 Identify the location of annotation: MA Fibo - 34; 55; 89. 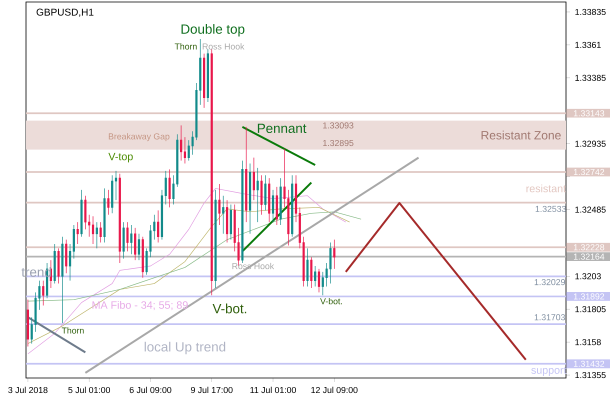
(140, 305).